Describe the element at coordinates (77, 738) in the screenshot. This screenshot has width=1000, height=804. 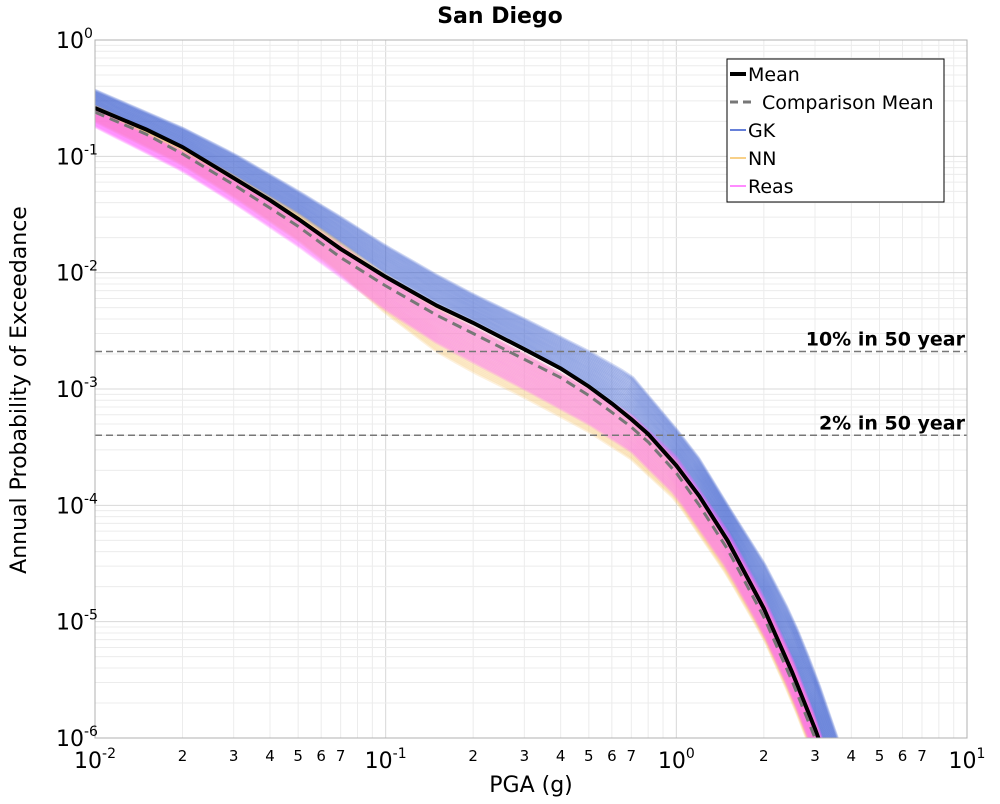
I see `y-tick-label: 10⁻⁶` at that location.